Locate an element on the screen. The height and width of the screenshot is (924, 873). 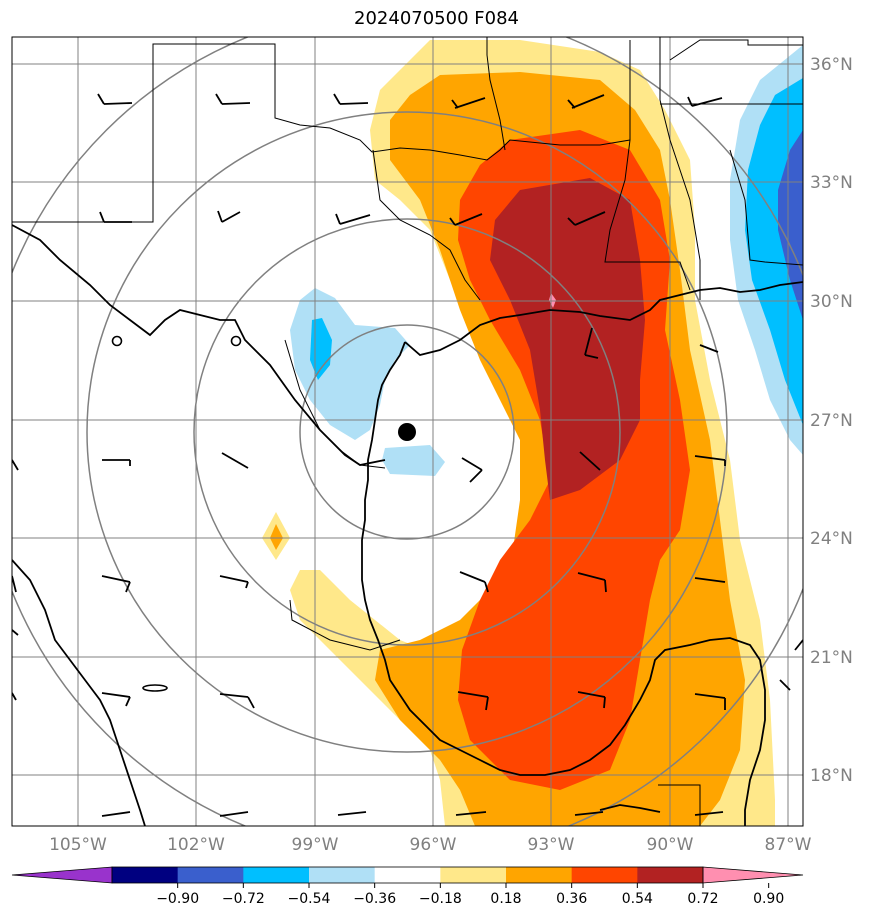
lon-label: 87°W is located at coordinates (788, 845).